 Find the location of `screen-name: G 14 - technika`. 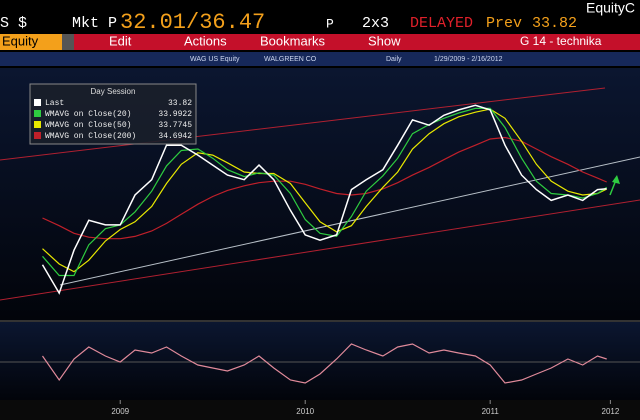

screen-name: G 14 - technika is located at coordinates (561, 41).